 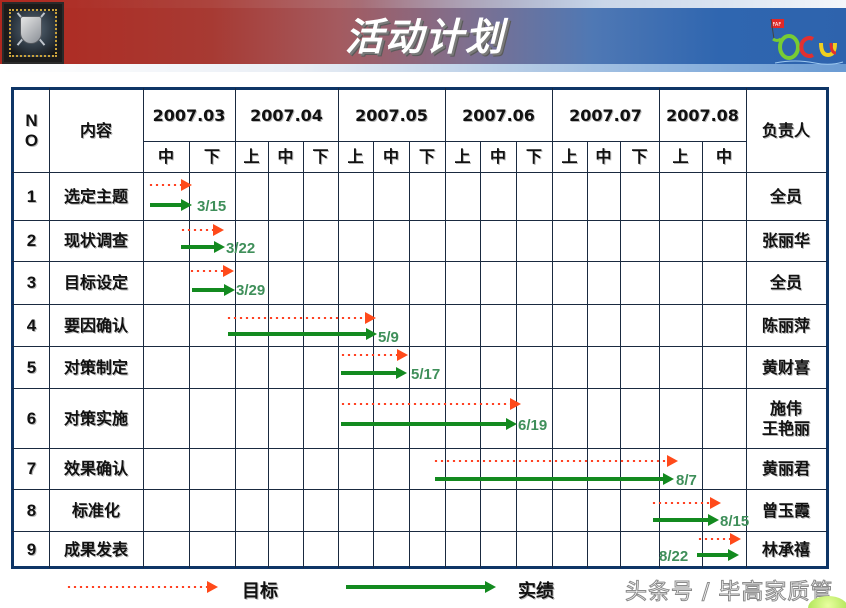 What do you see at coordinates (785, 510) in the screenshot?
I see `row-owner: 曾玉霞` at bounding box center [785, 510].